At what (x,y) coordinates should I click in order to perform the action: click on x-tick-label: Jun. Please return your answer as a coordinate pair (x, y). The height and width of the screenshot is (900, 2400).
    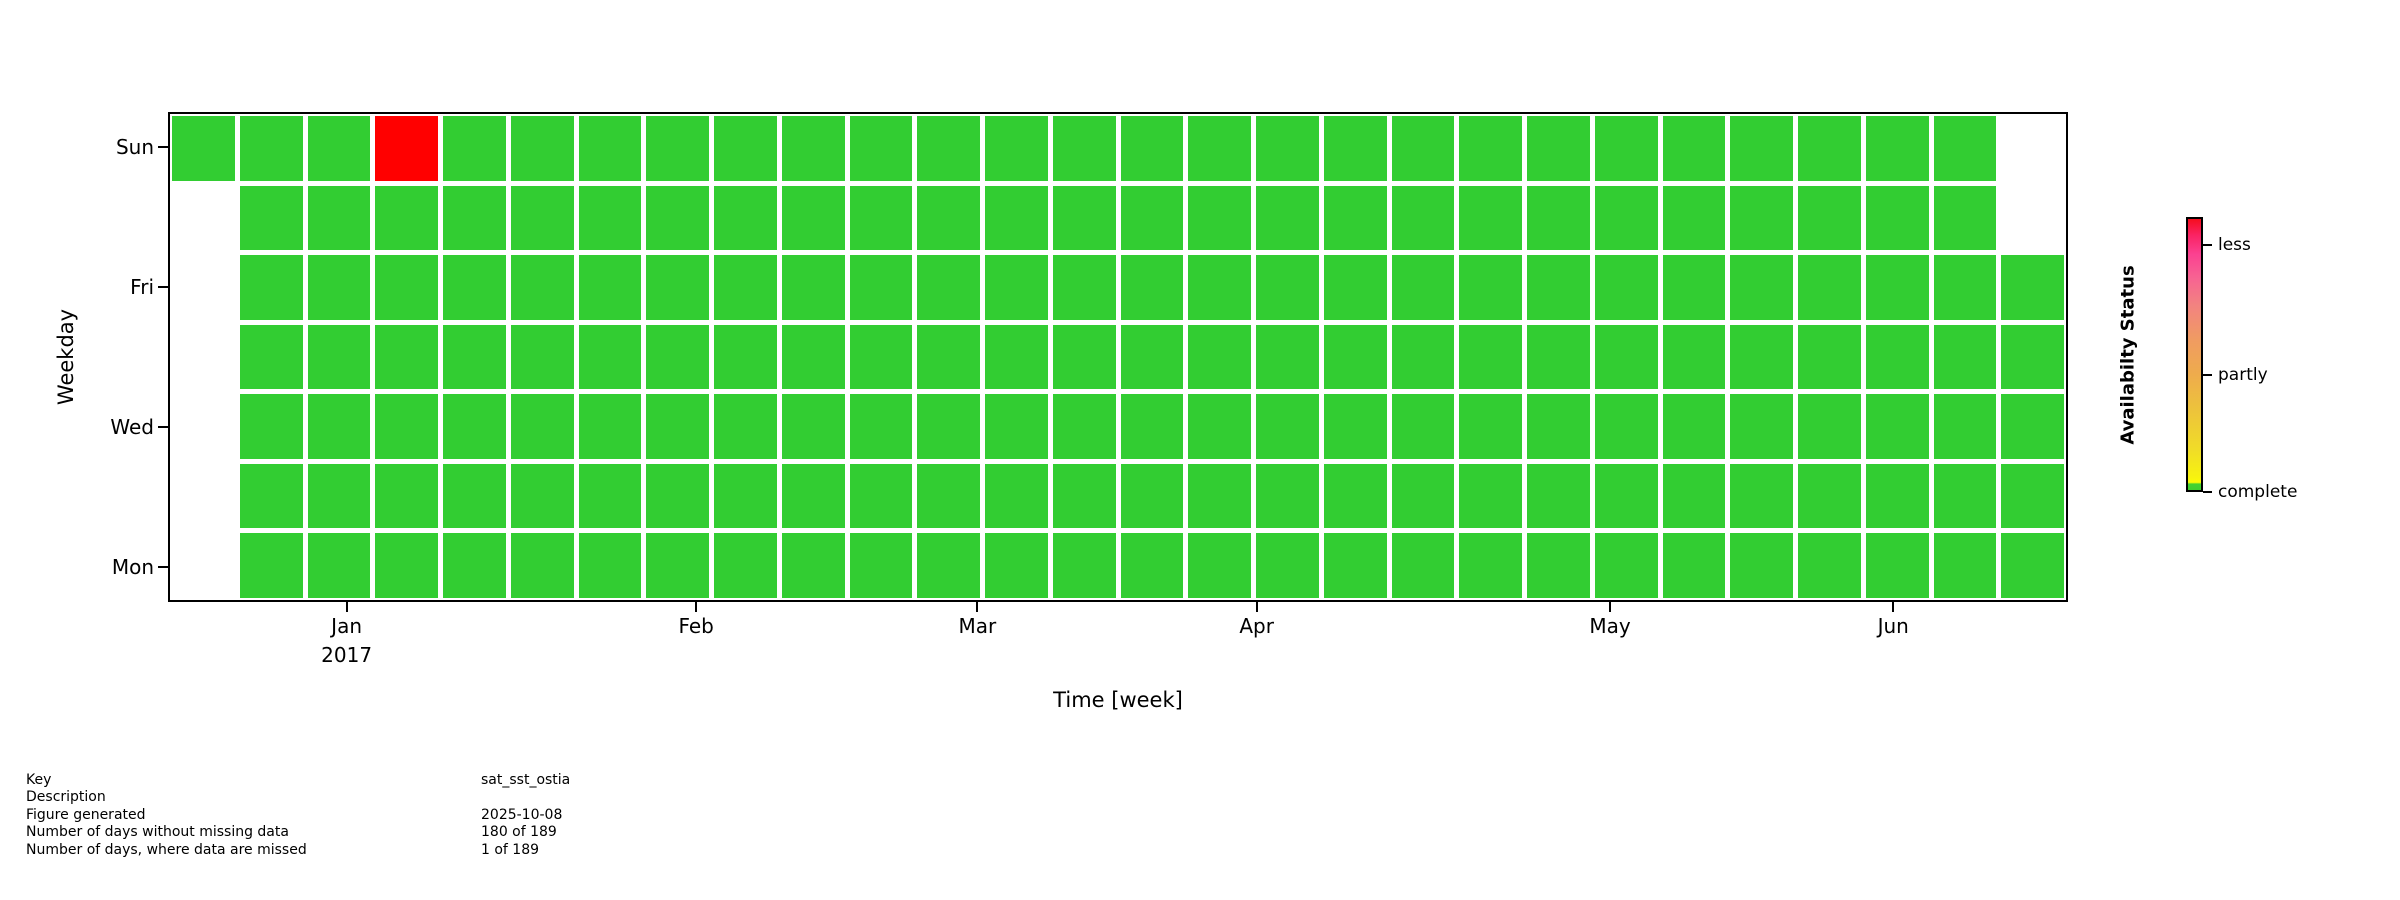
    Looking at the image, I should click on (1893, 626).